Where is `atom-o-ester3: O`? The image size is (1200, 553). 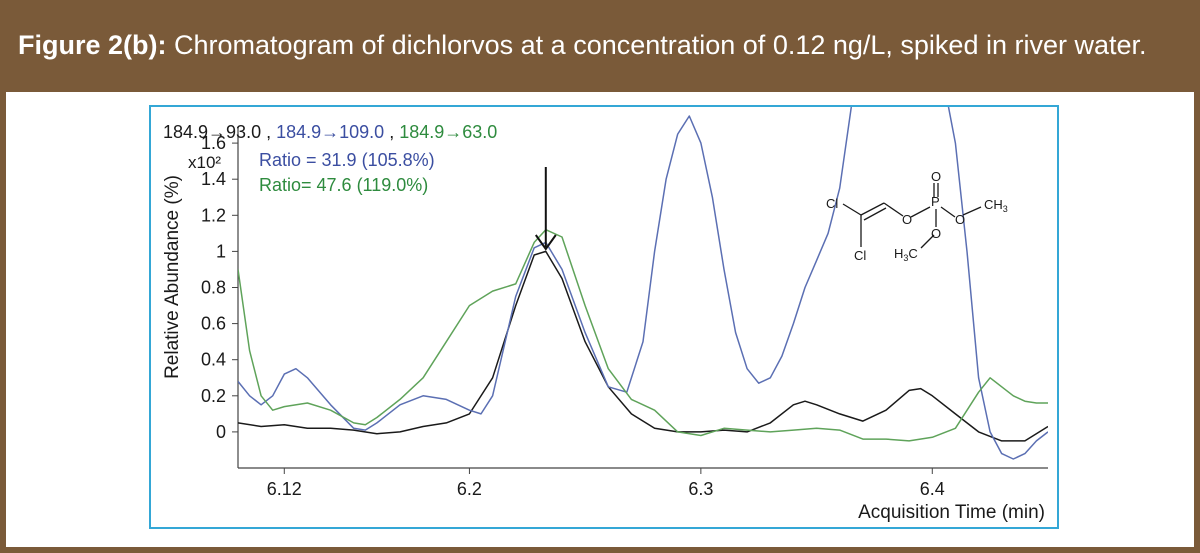
atom-o-ester3: O is located at coordinates (936, 233).